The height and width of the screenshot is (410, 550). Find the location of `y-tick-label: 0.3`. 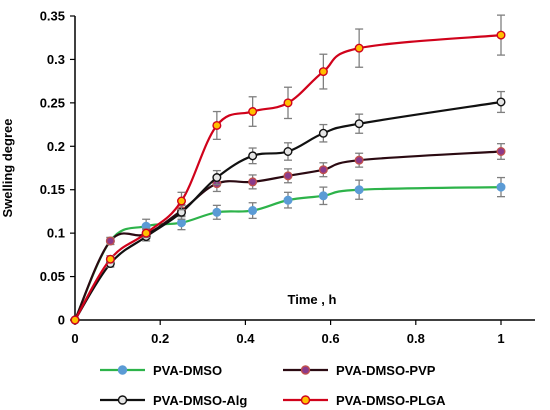

y-tick-label: 0.3 is located at coordinates (56, 59).